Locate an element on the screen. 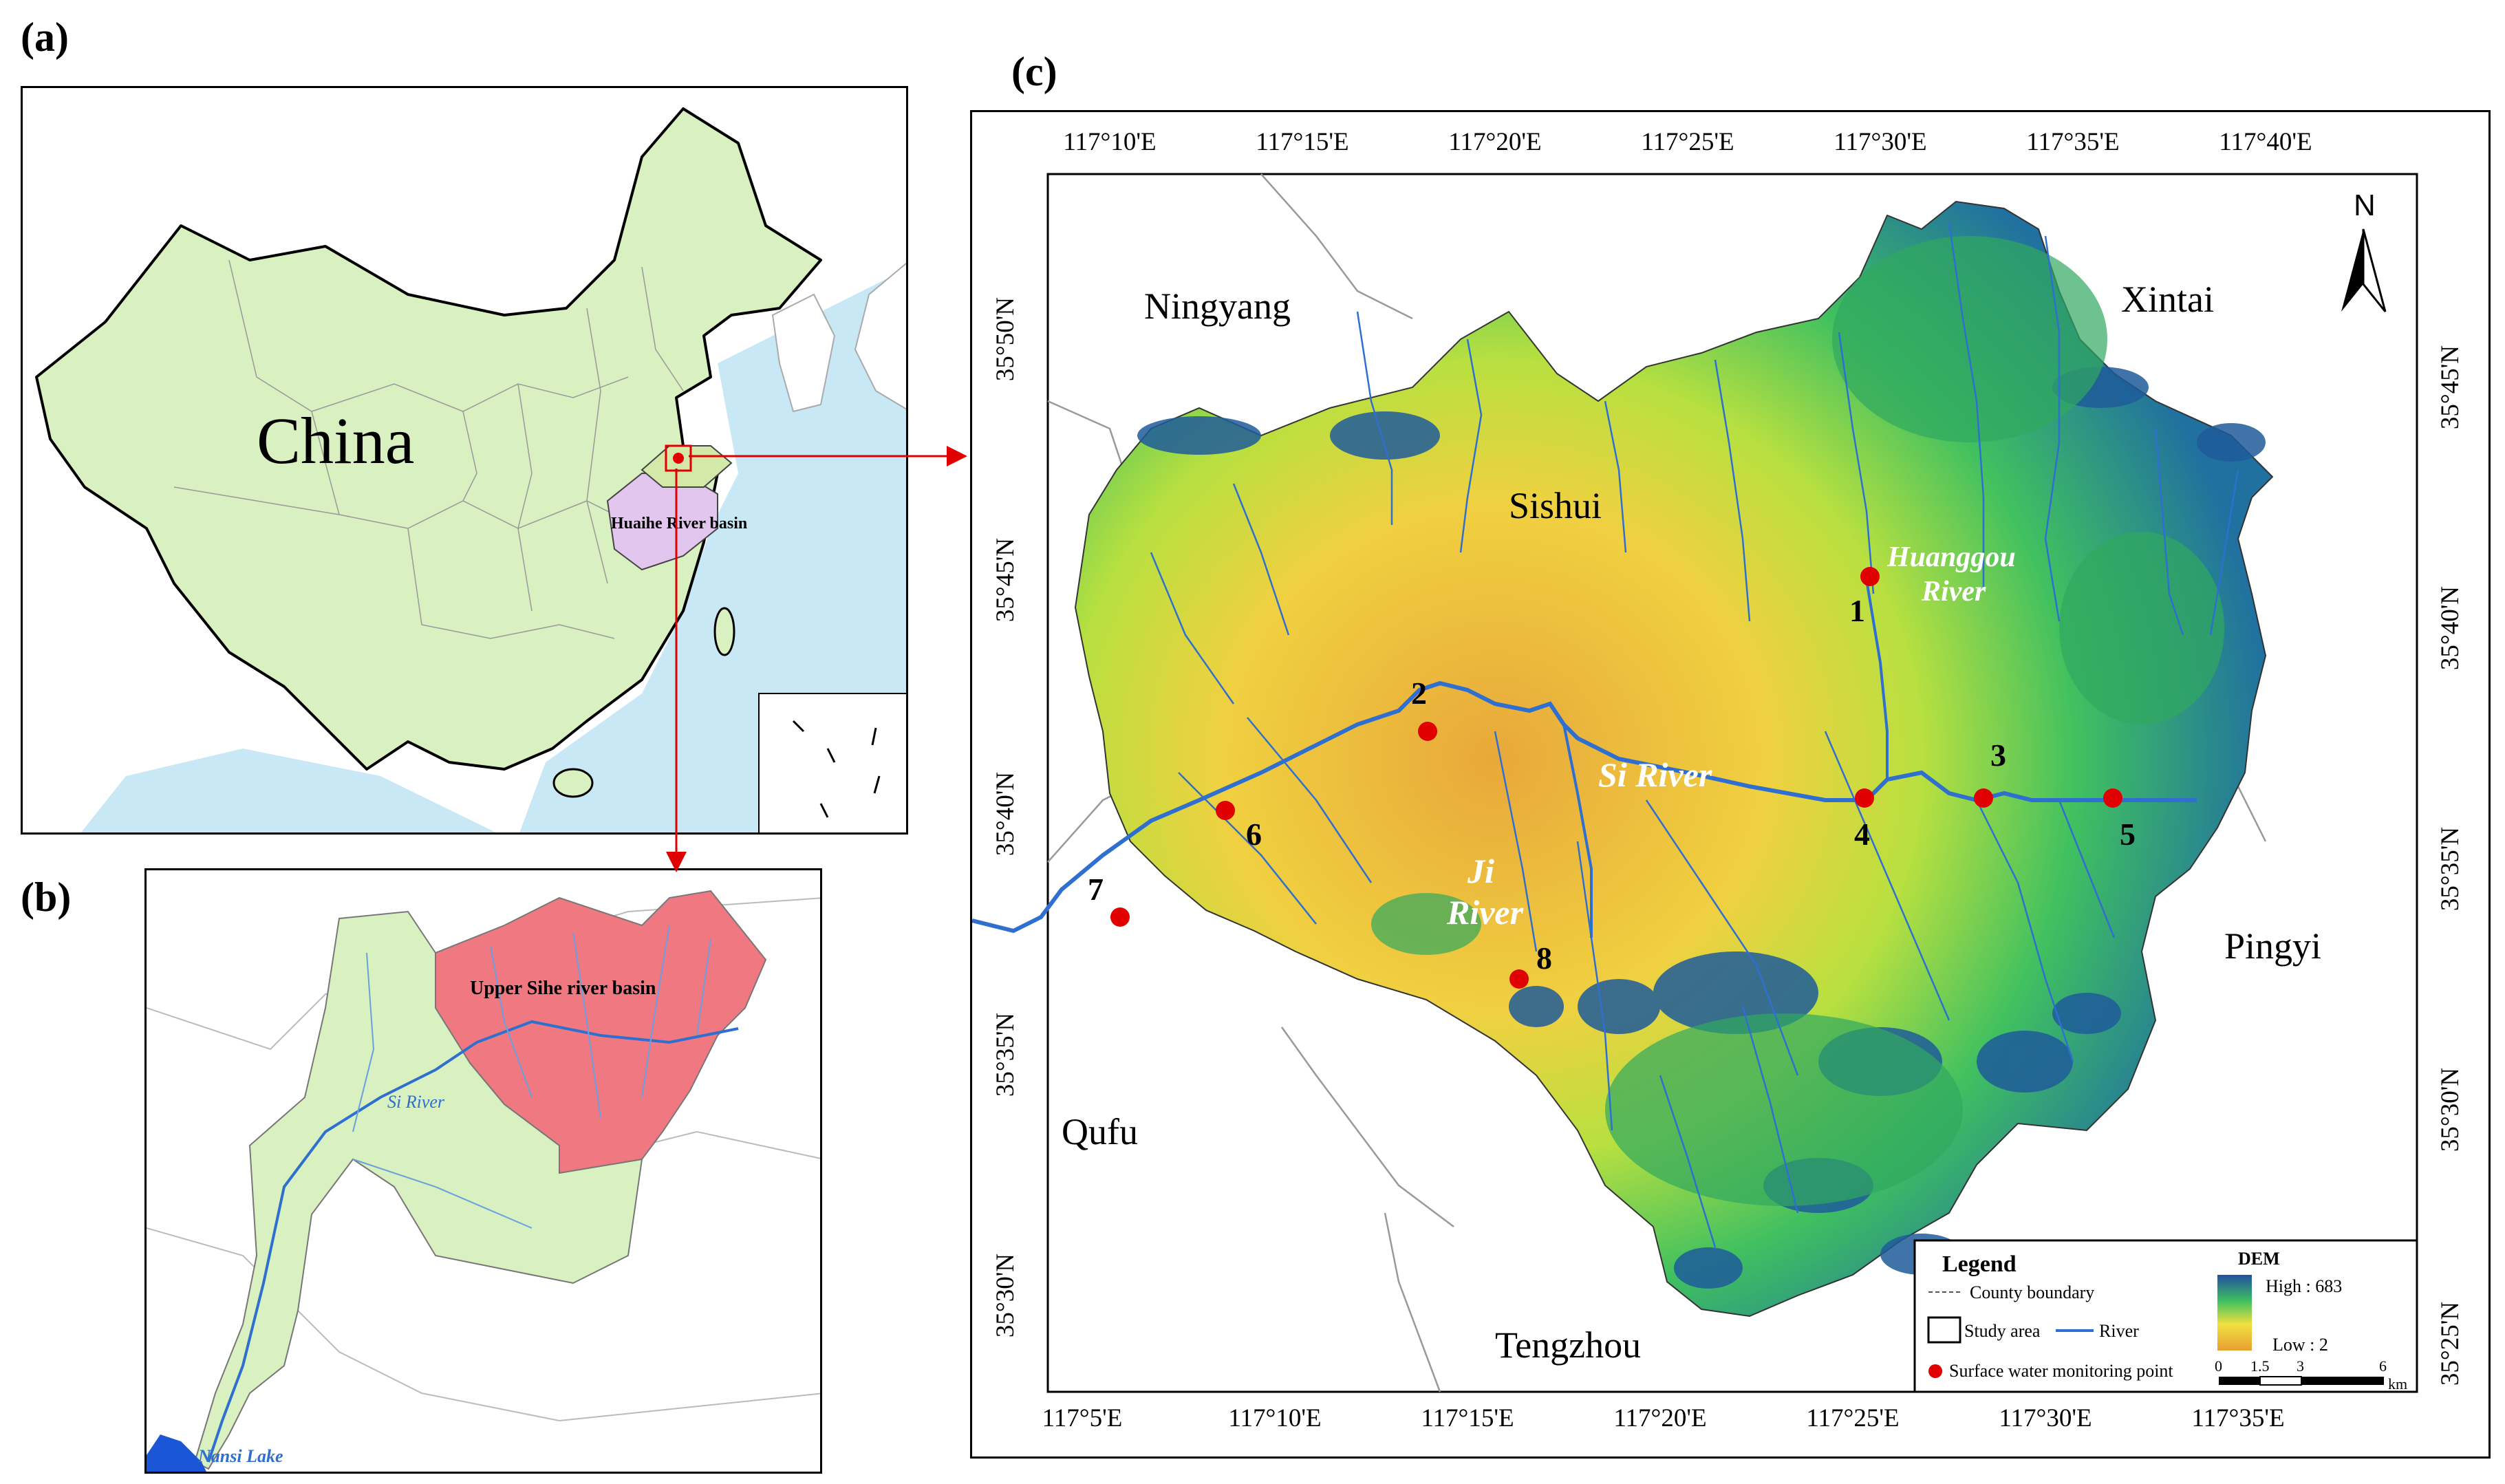 The width and height of the screenshot is (2505, 1484). hainan is located at coordinates (573, 783).